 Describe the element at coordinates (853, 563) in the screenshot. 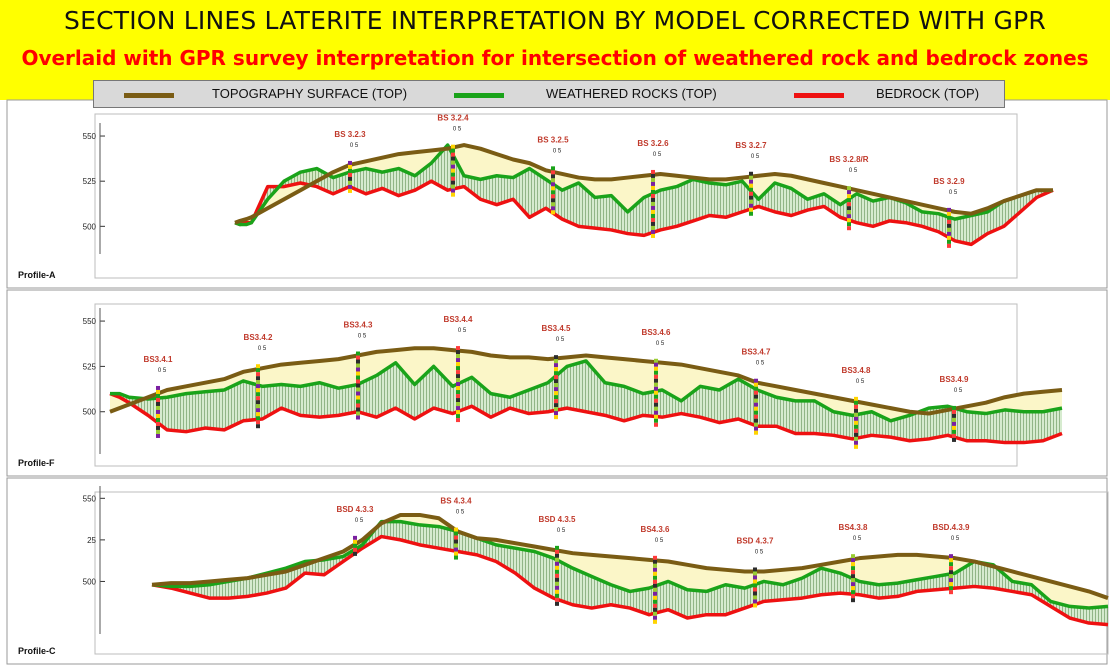

I see `borehole: BS4.3.8 0 5` at that location.